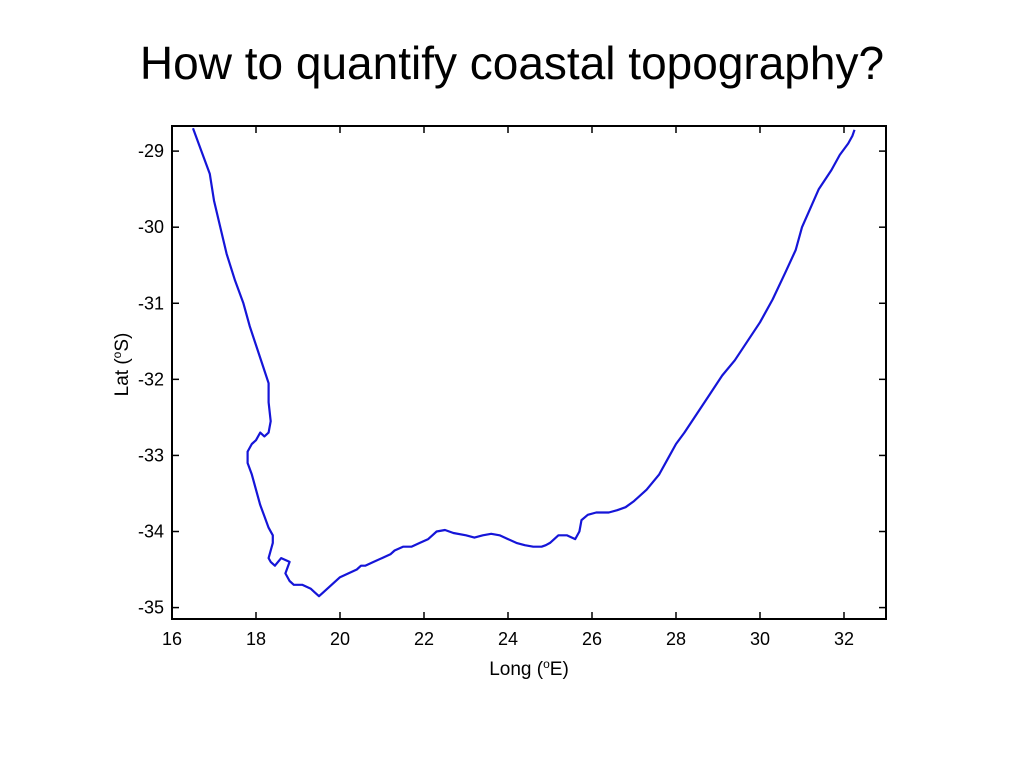 The width and height of the screenshot is (1024, 768). What do you see at coordinates (151, 227) in the screenshot?
I see `y-tick-label: -30` at bounding box center [151, 227].